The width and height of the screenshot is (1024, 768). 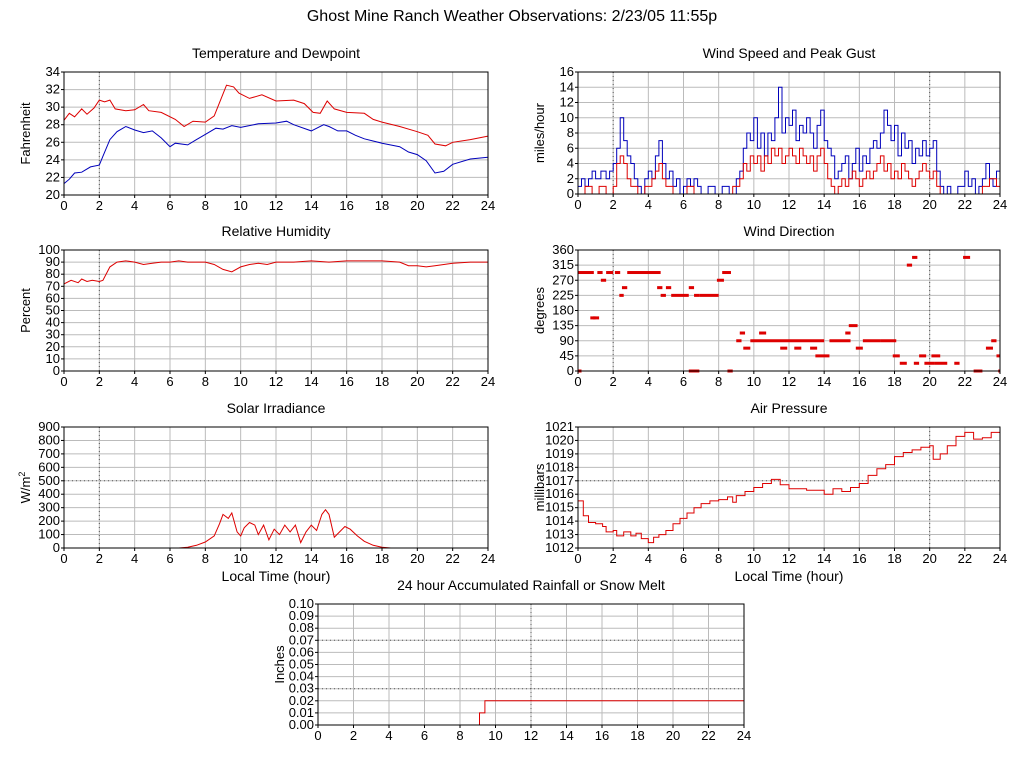 I want to click on y-axis-label: Inches, so click(x=279, y=664).